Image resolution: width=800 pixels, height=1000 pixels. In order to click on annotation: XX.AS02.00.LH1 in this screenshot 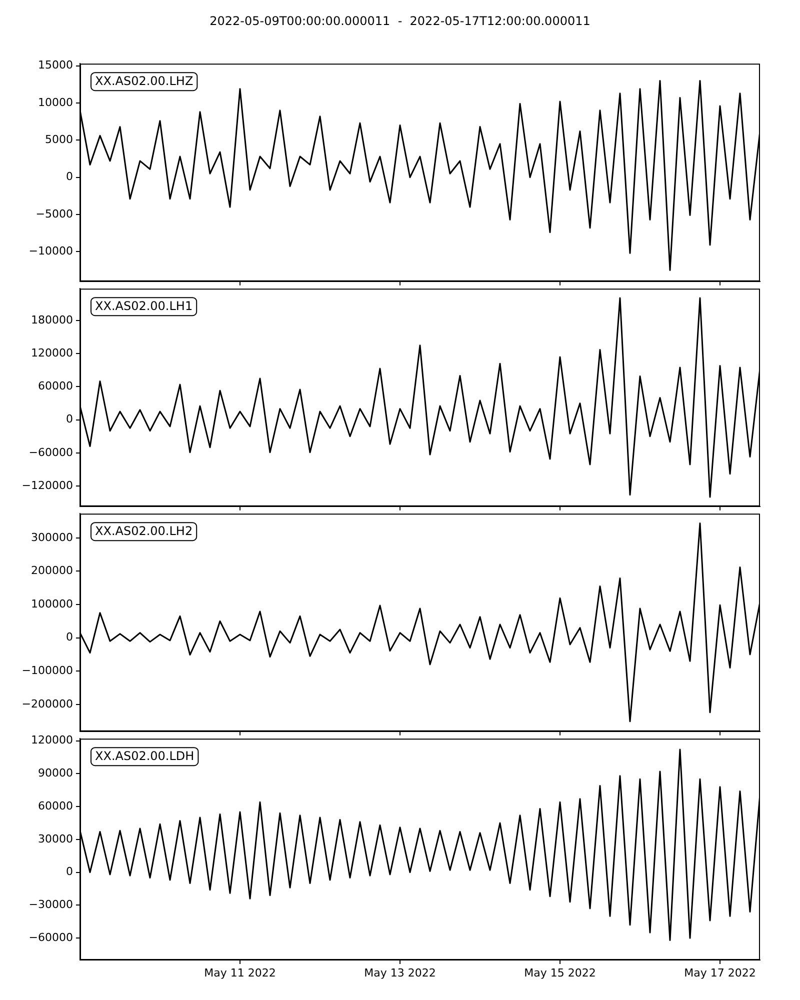, I will do `click(144, 306)`.